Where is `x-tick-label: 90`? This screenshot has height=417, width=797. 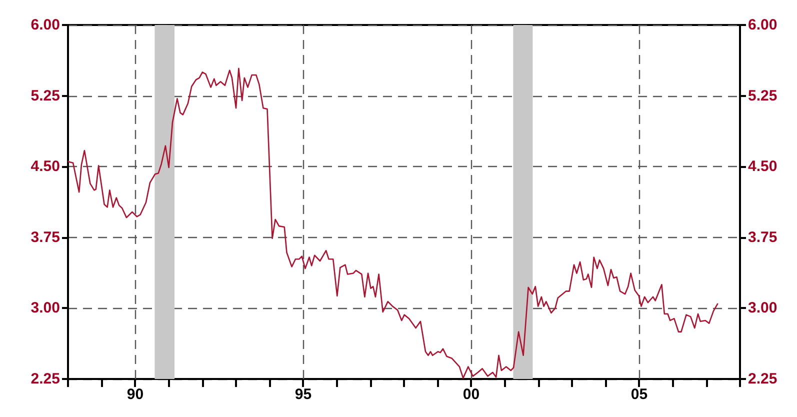 x-tick-label: 90 is located at coordinates (135, 394).